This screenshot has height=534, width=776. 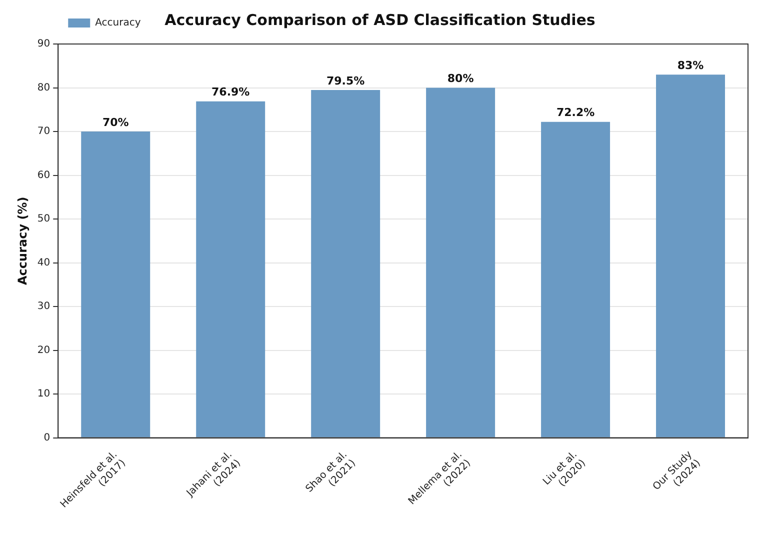 What do you see at coordinates (43, 394) in the screenshot?
I see `y-tick-label: 10` at bounding box center [43, 394].